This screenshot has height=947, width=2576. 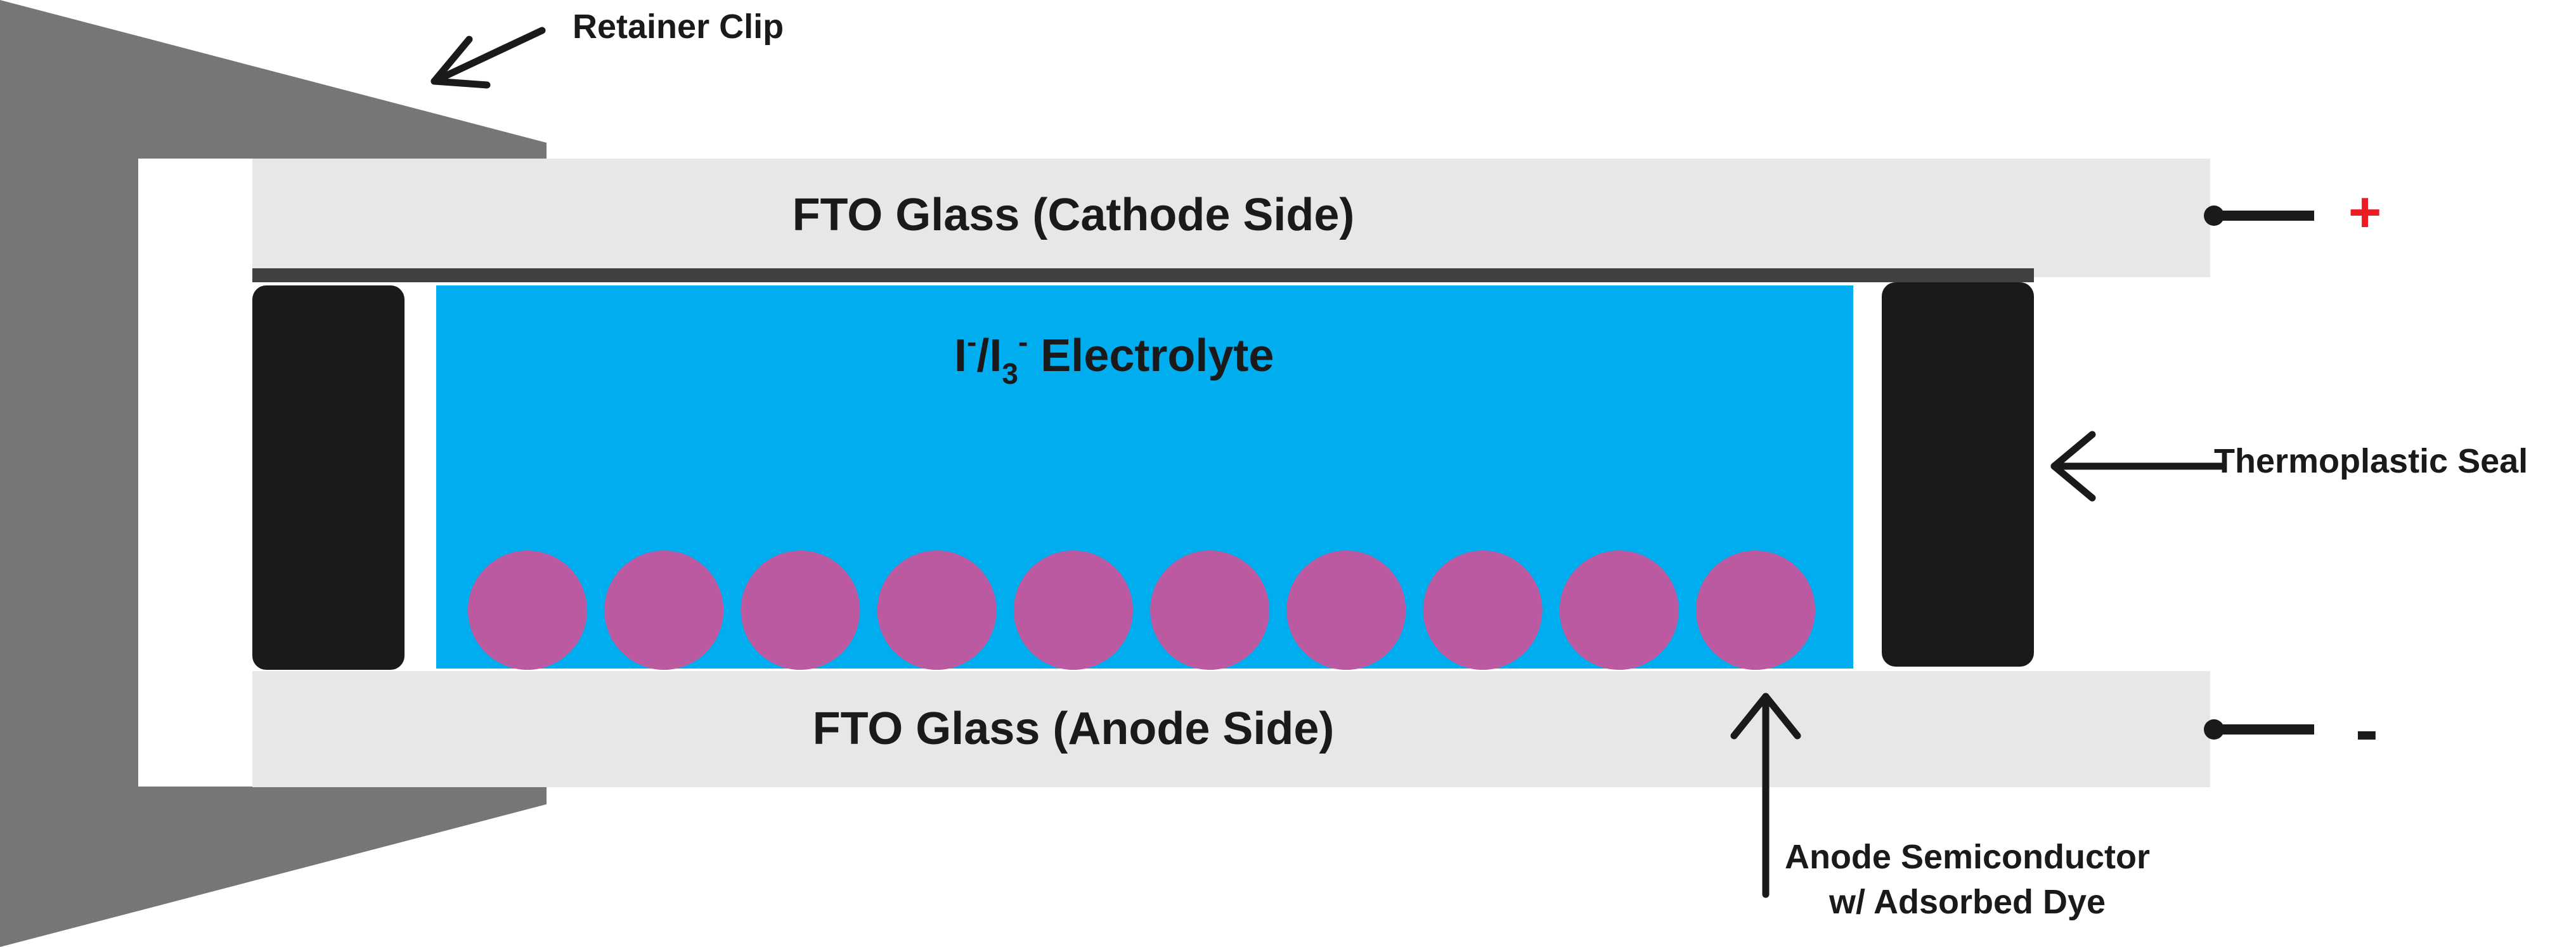 I want to click on anode-semiconductor-label-line1: Anode Semiconductor, so click(x=1967, y=857).